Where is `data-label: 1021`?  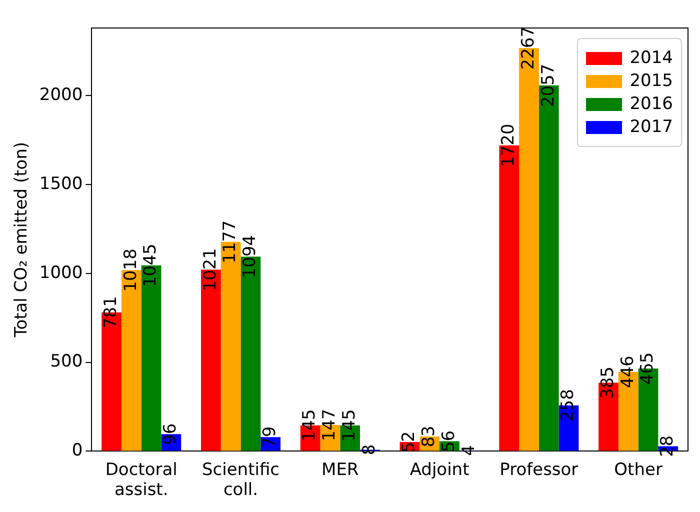 data-label: 1021 is located at coordinates (210, 270).